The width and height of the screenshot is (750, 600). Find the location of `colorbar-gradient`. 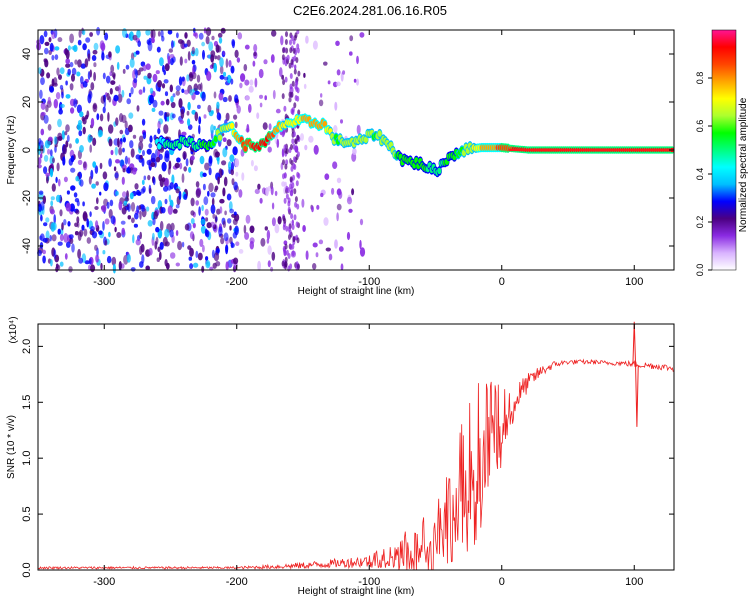

colorbar-gradient is located at coordinates (724, 150).